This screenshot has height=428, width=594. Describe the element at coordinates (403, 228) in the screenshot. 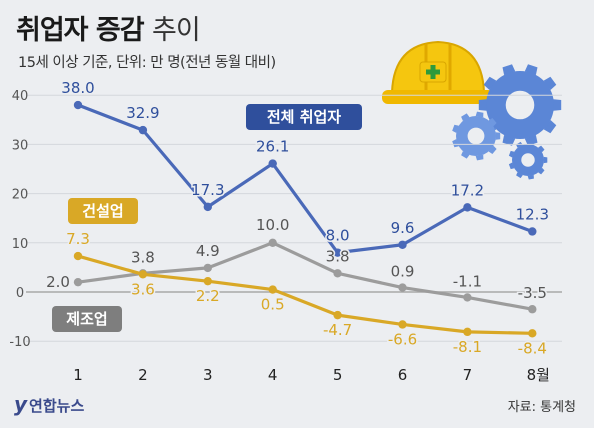

I see `data-label: 9.6` at that location.